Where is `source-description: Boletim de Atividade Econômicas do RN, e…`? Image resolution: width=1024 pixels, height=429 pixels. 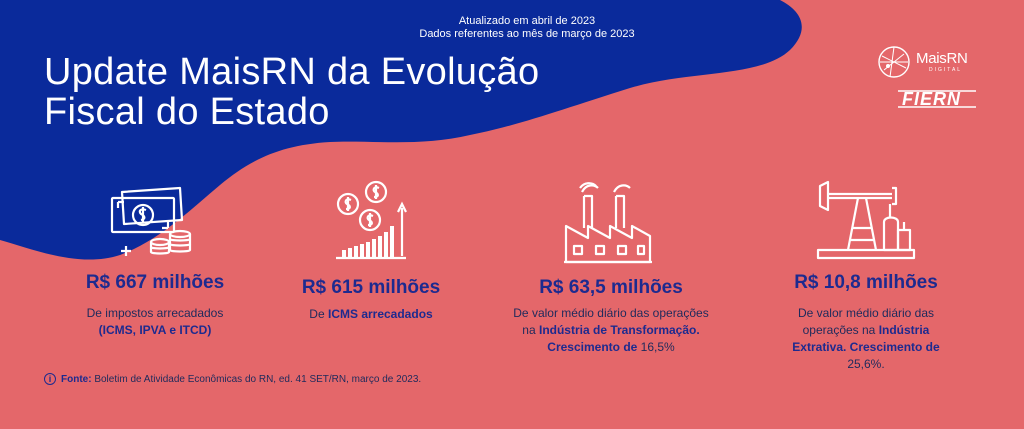 source-description: Boletim de Atividade Econômicas do RN, e… is located at coordinates (256, 379).